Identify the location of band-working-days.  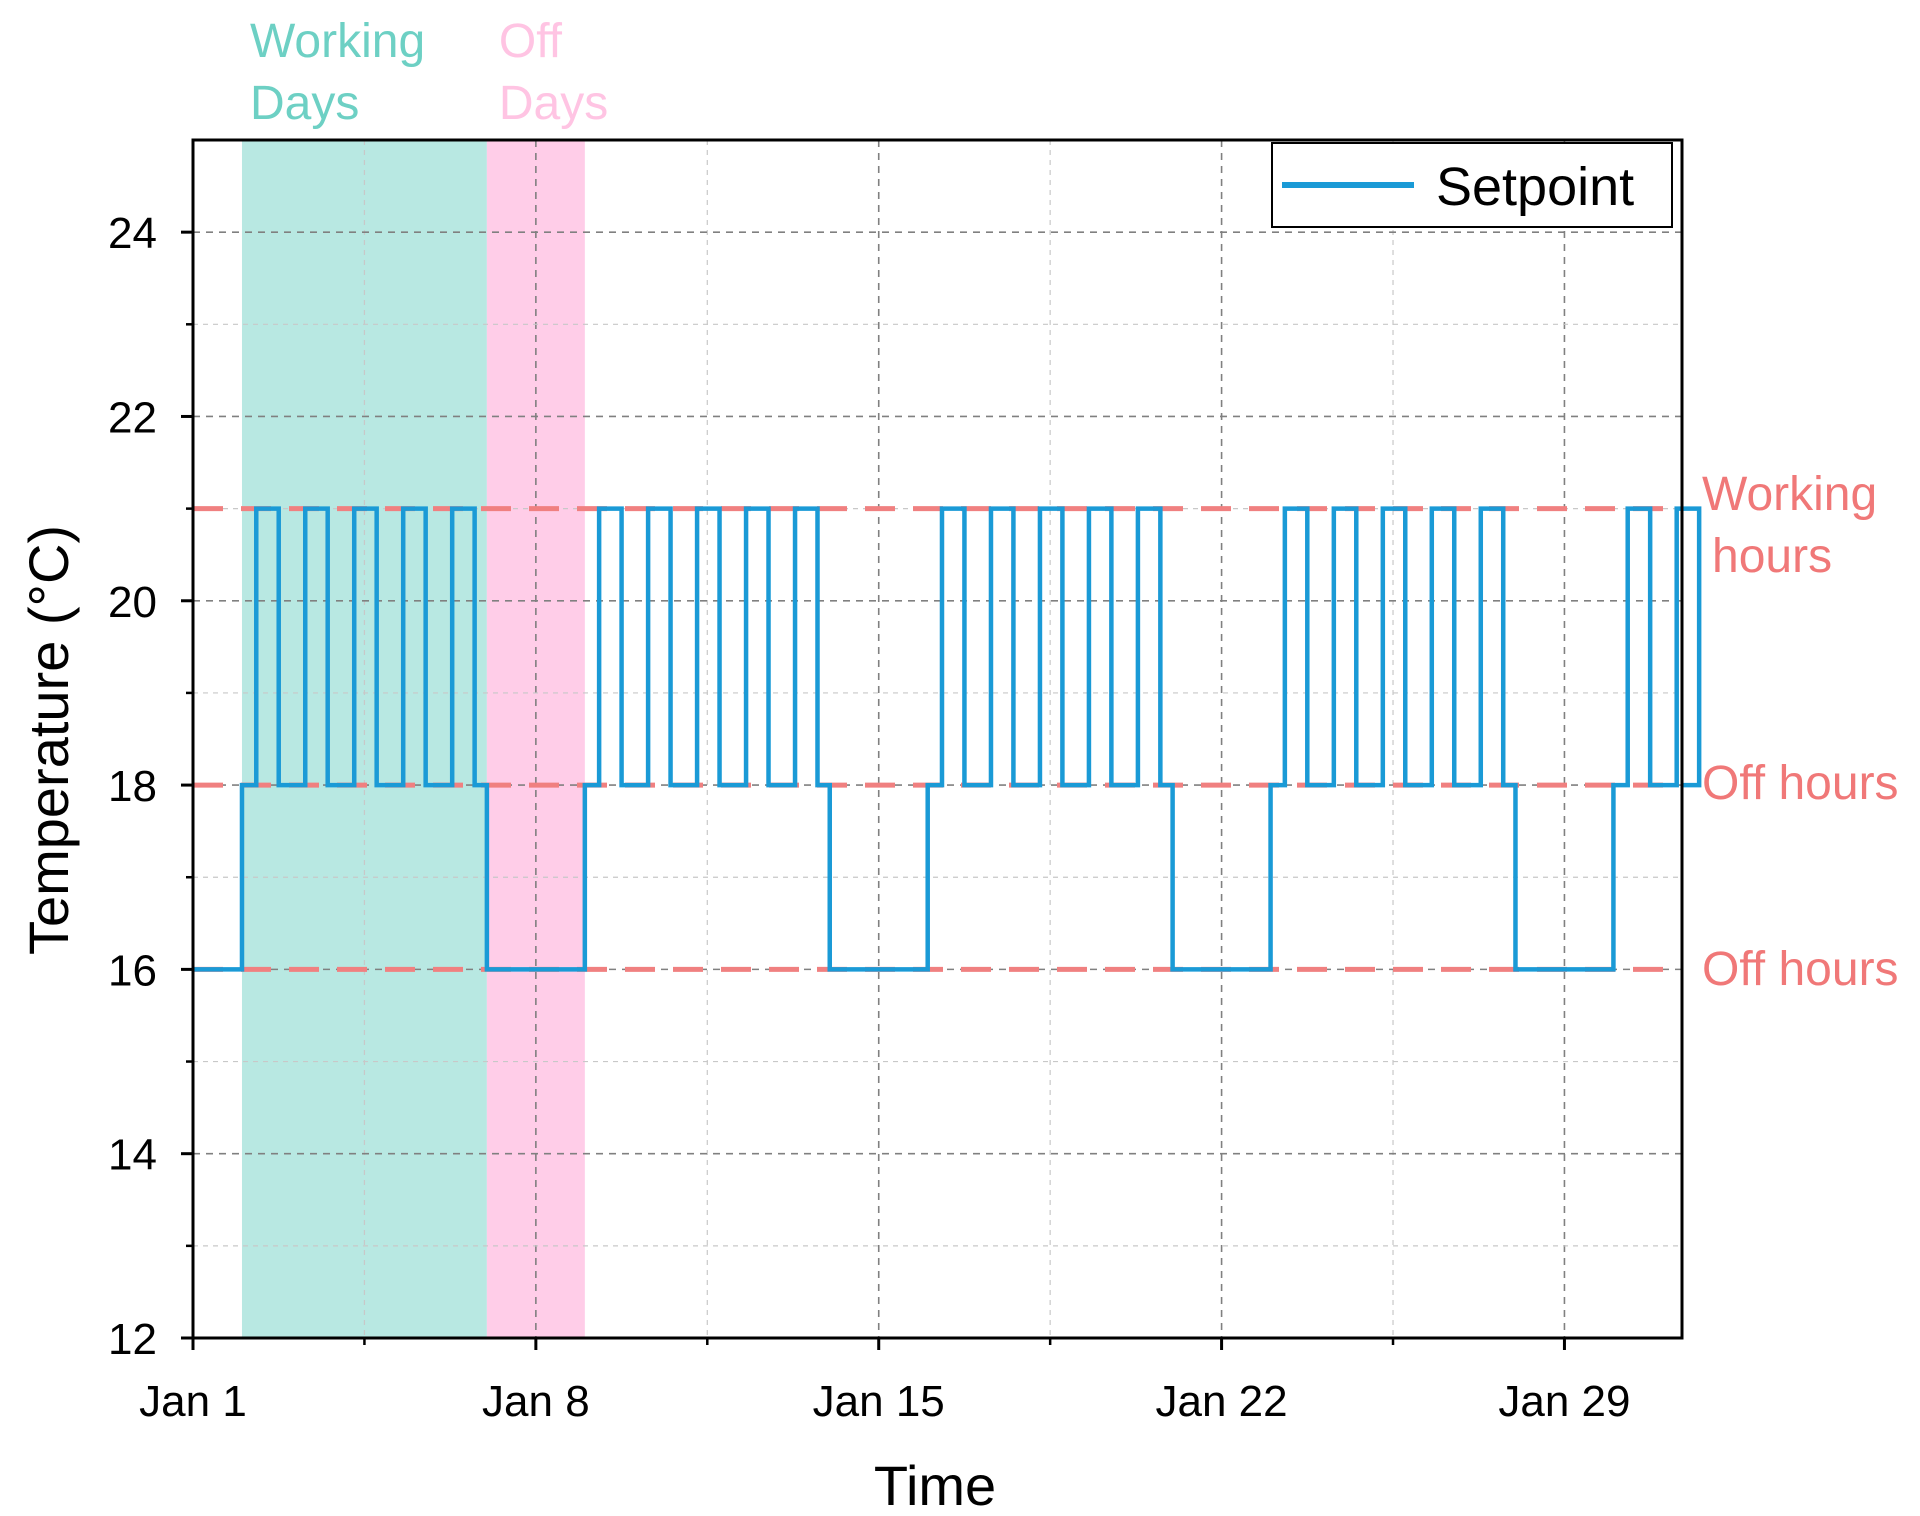
(364, 739).